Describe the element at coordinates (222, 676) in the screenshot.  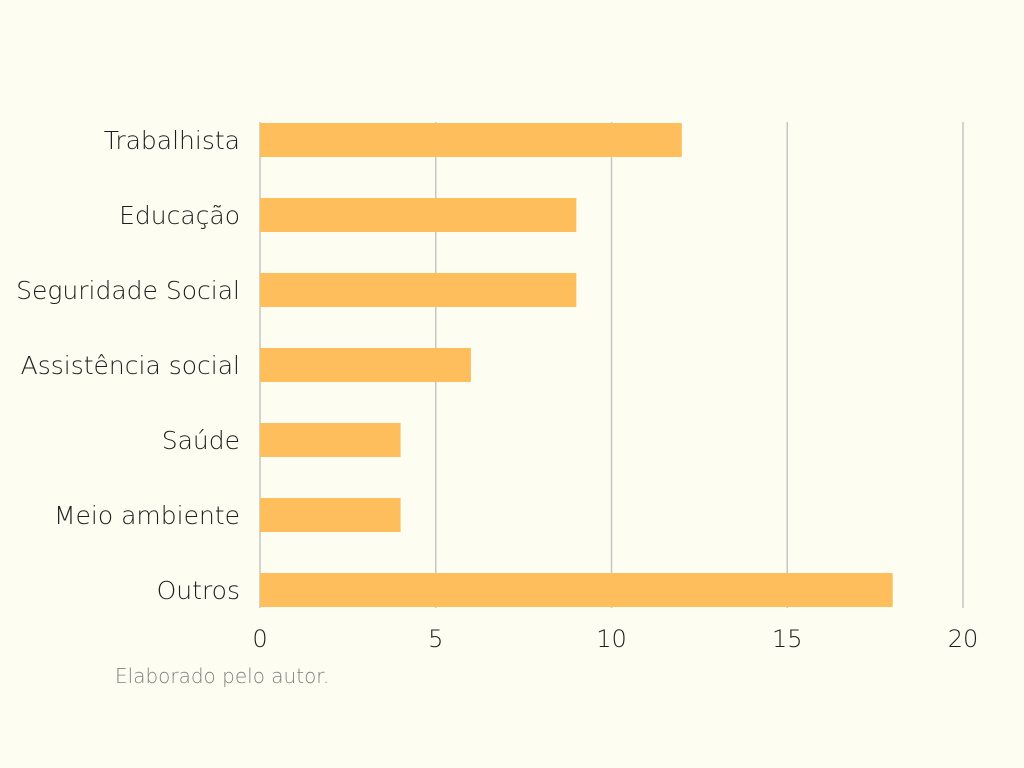
I see `source-note: Elaborado pelo autor.` at that location.